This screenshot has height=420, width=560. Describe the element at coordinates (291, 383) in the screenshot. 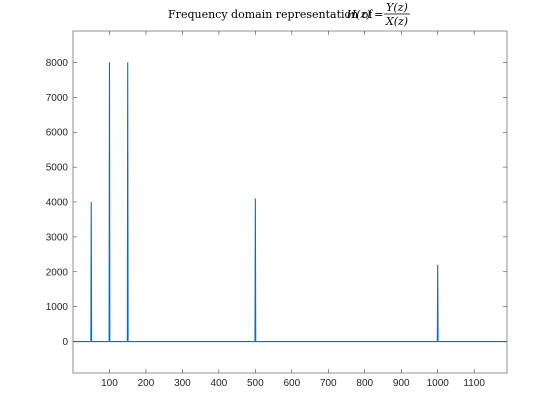

I see `x-tick-label: 600` at that location.